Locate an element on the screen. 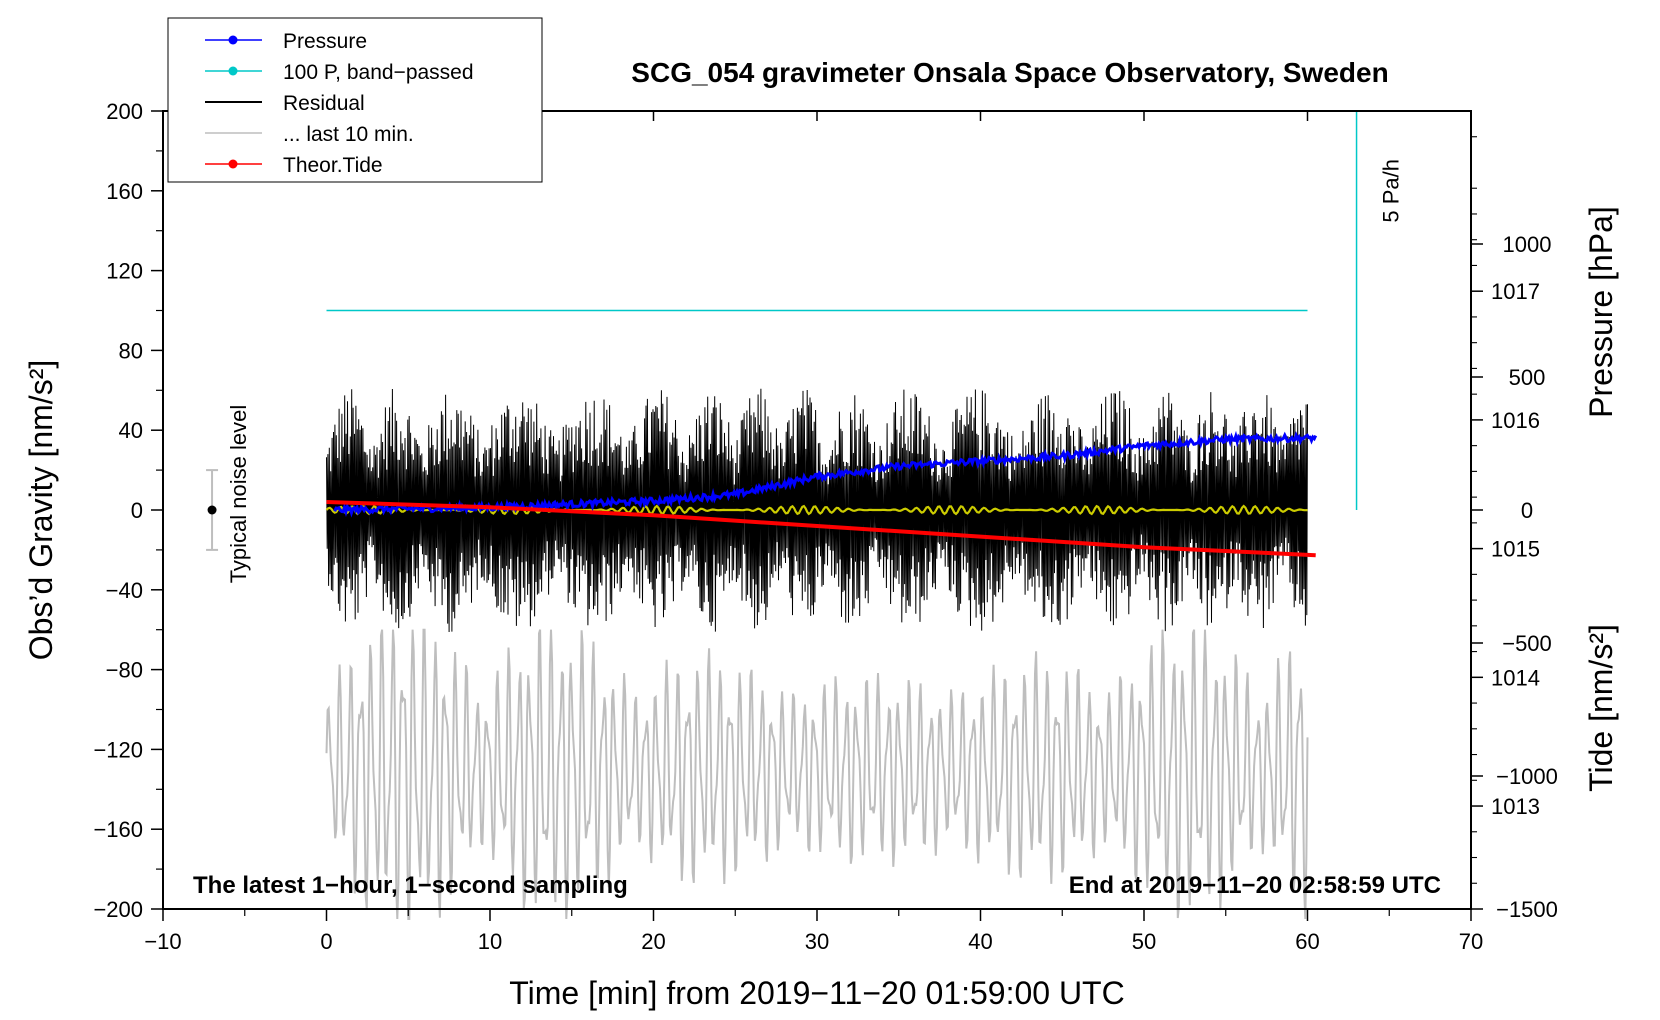 Image resolution: width=1660 pixels, height=1020 pixels. y-tick-label: −200 is located at coordinates (118, 909).